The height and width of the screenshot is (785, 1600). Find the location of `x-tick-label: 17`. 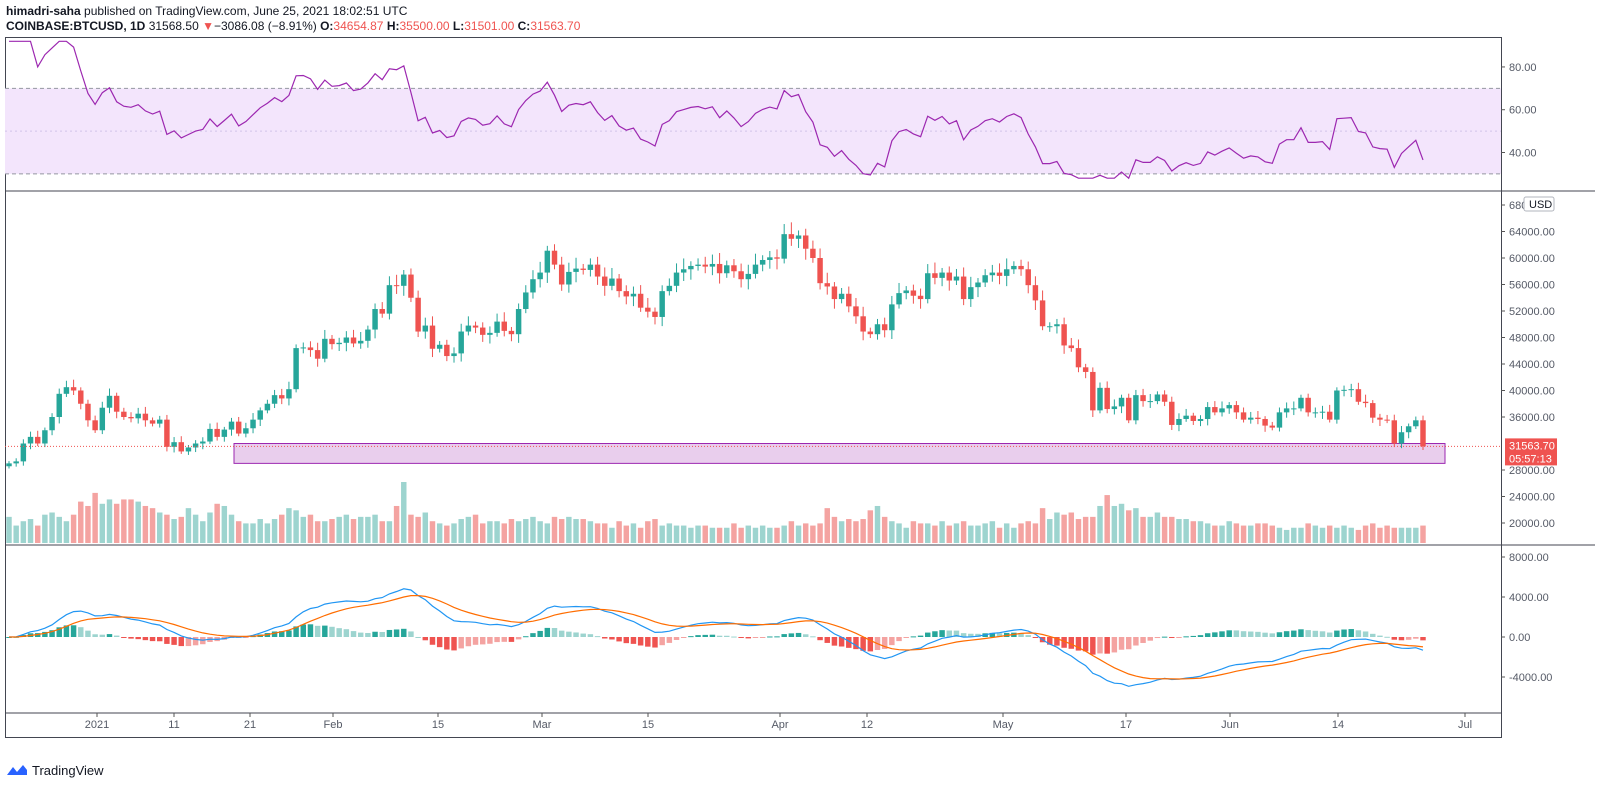

x-tick-label: 17 is located at coordinates (1126, 725).